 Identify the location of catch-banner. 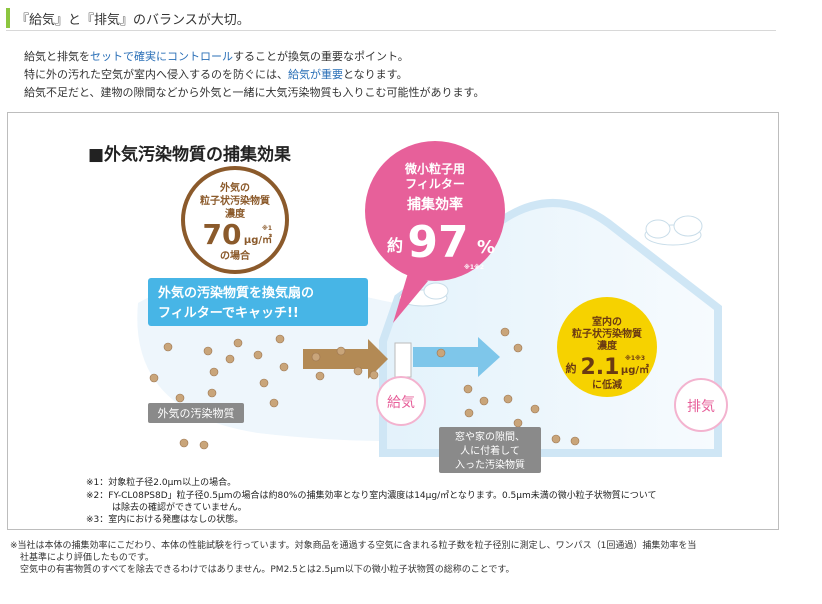
(258, 302).